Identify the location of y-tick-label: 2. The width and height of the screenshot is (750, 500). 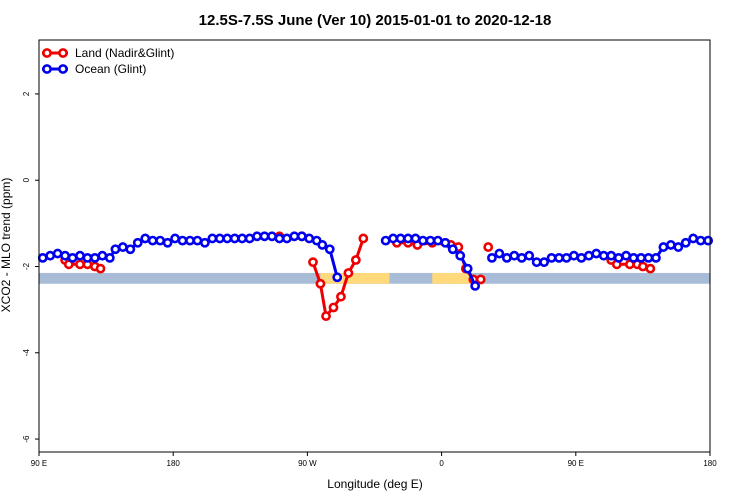
(26, 93).